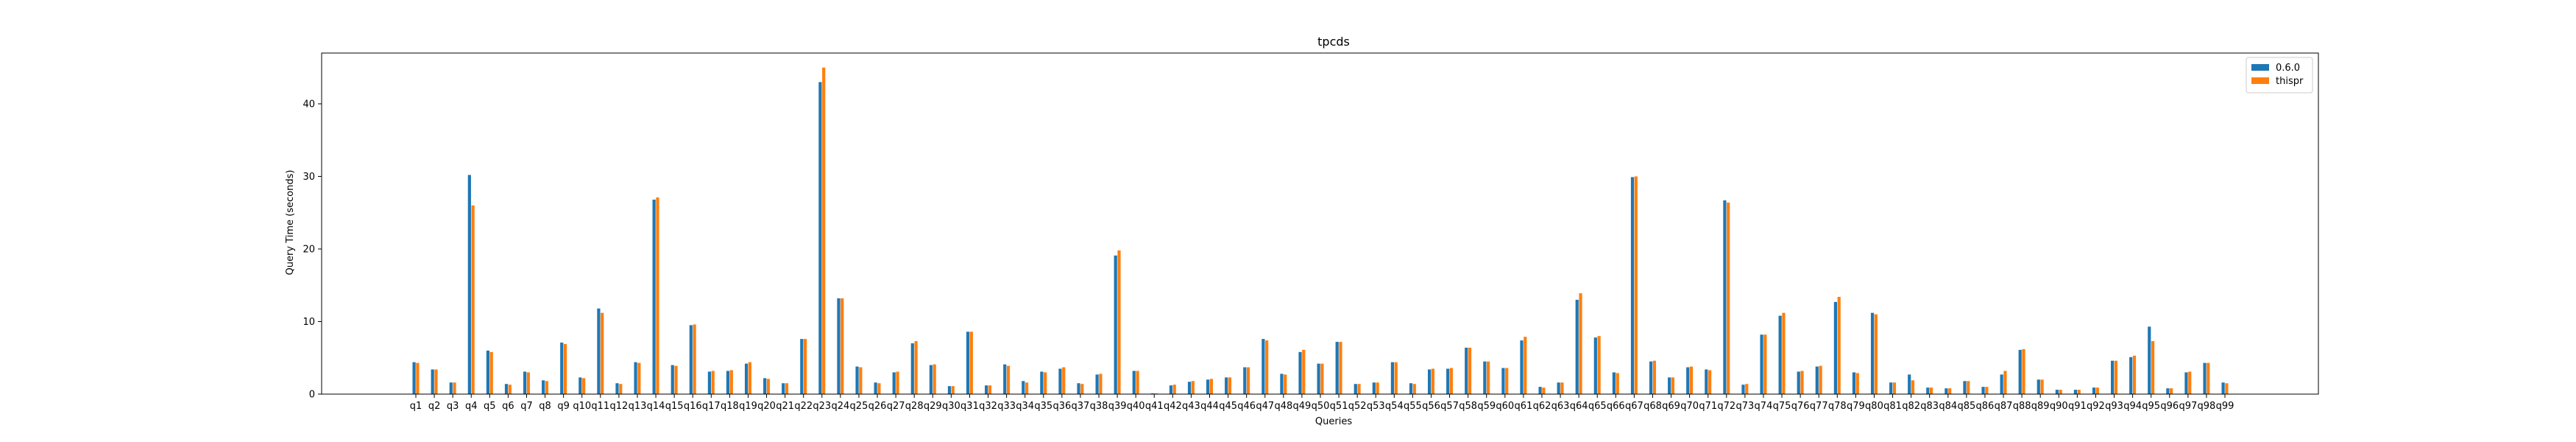 The image size is (2576, 442). What do you see at coordinates (1322, 378) in the screenshot?
I see `bar-thispr-q50` at bounding box center [1322, 378].